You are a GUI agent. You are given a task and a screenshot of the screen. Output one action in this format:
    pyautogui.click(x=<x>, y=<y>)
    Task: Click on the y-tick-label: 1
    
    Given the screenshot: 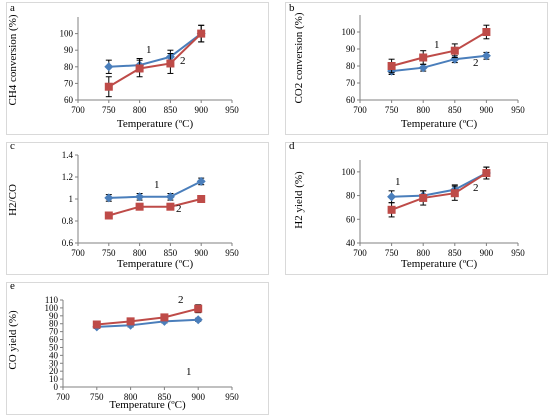 What is the action you would take?
    pyautogui.click(x=71, y=199)
    